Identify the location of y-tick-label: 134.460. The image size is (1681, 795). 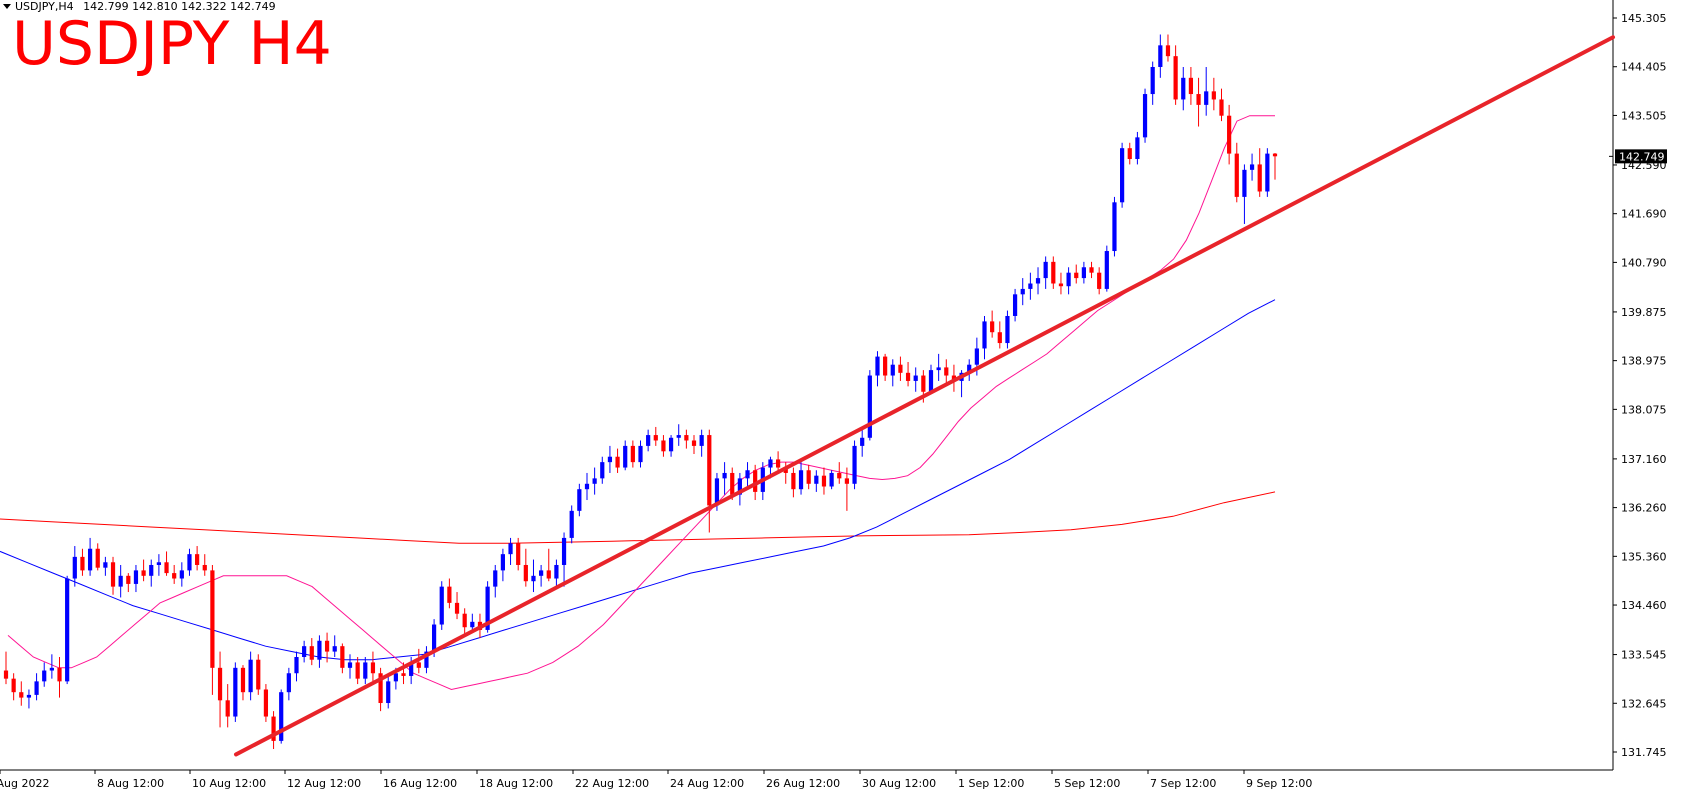
(1644, 605).